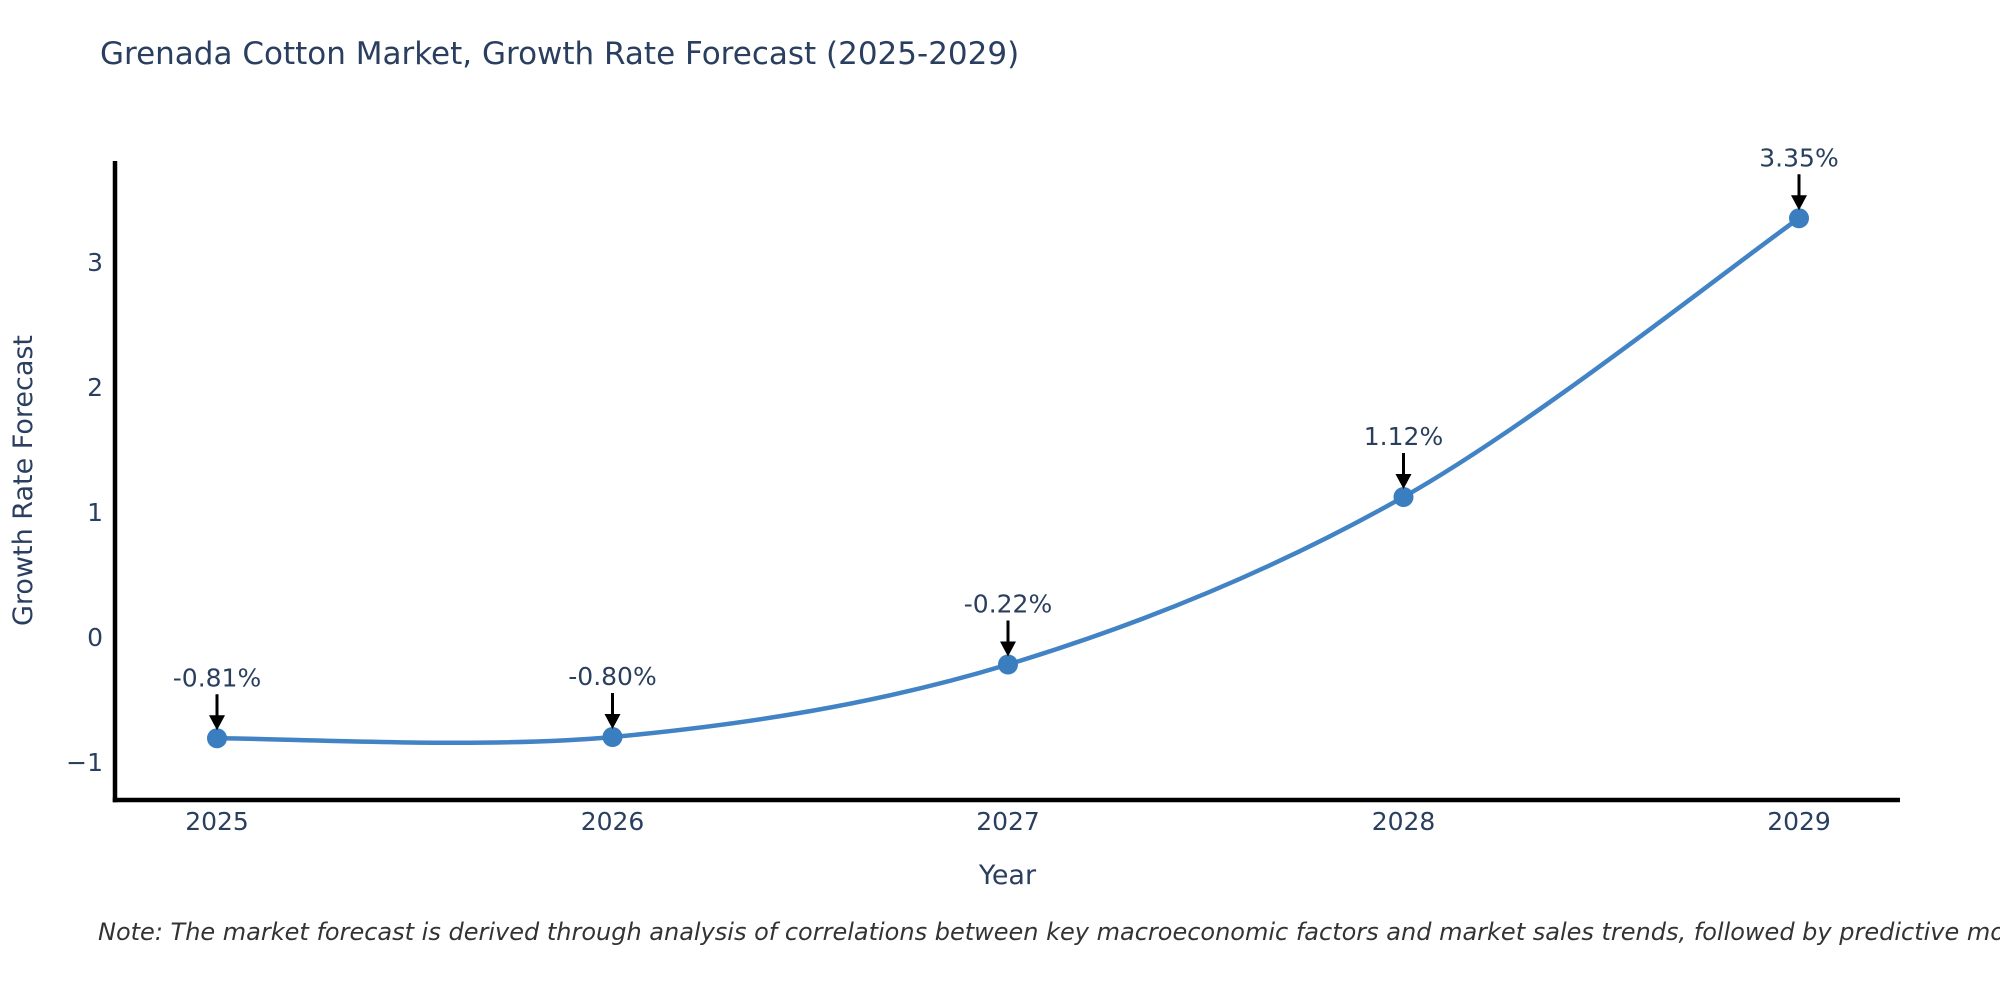 This screenshot has width=2000, height=1000. What do you see at coordinates (95, 262) in the screenshot?
I see `y-tick-label: 3` at bounding box center [95, 262].